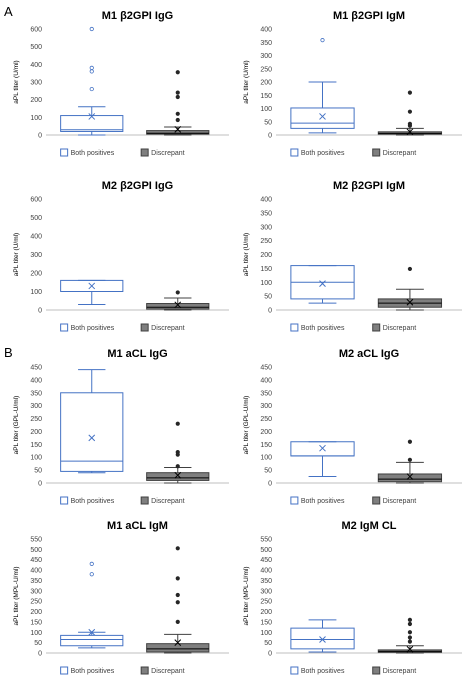 Image resolution: width=474 pixels, height=687 pixels. Describe the element at coordinates (16, 425) in the screenshot. I see `y-axis-label: aPL titer (GPL-U/ml)` at that location.